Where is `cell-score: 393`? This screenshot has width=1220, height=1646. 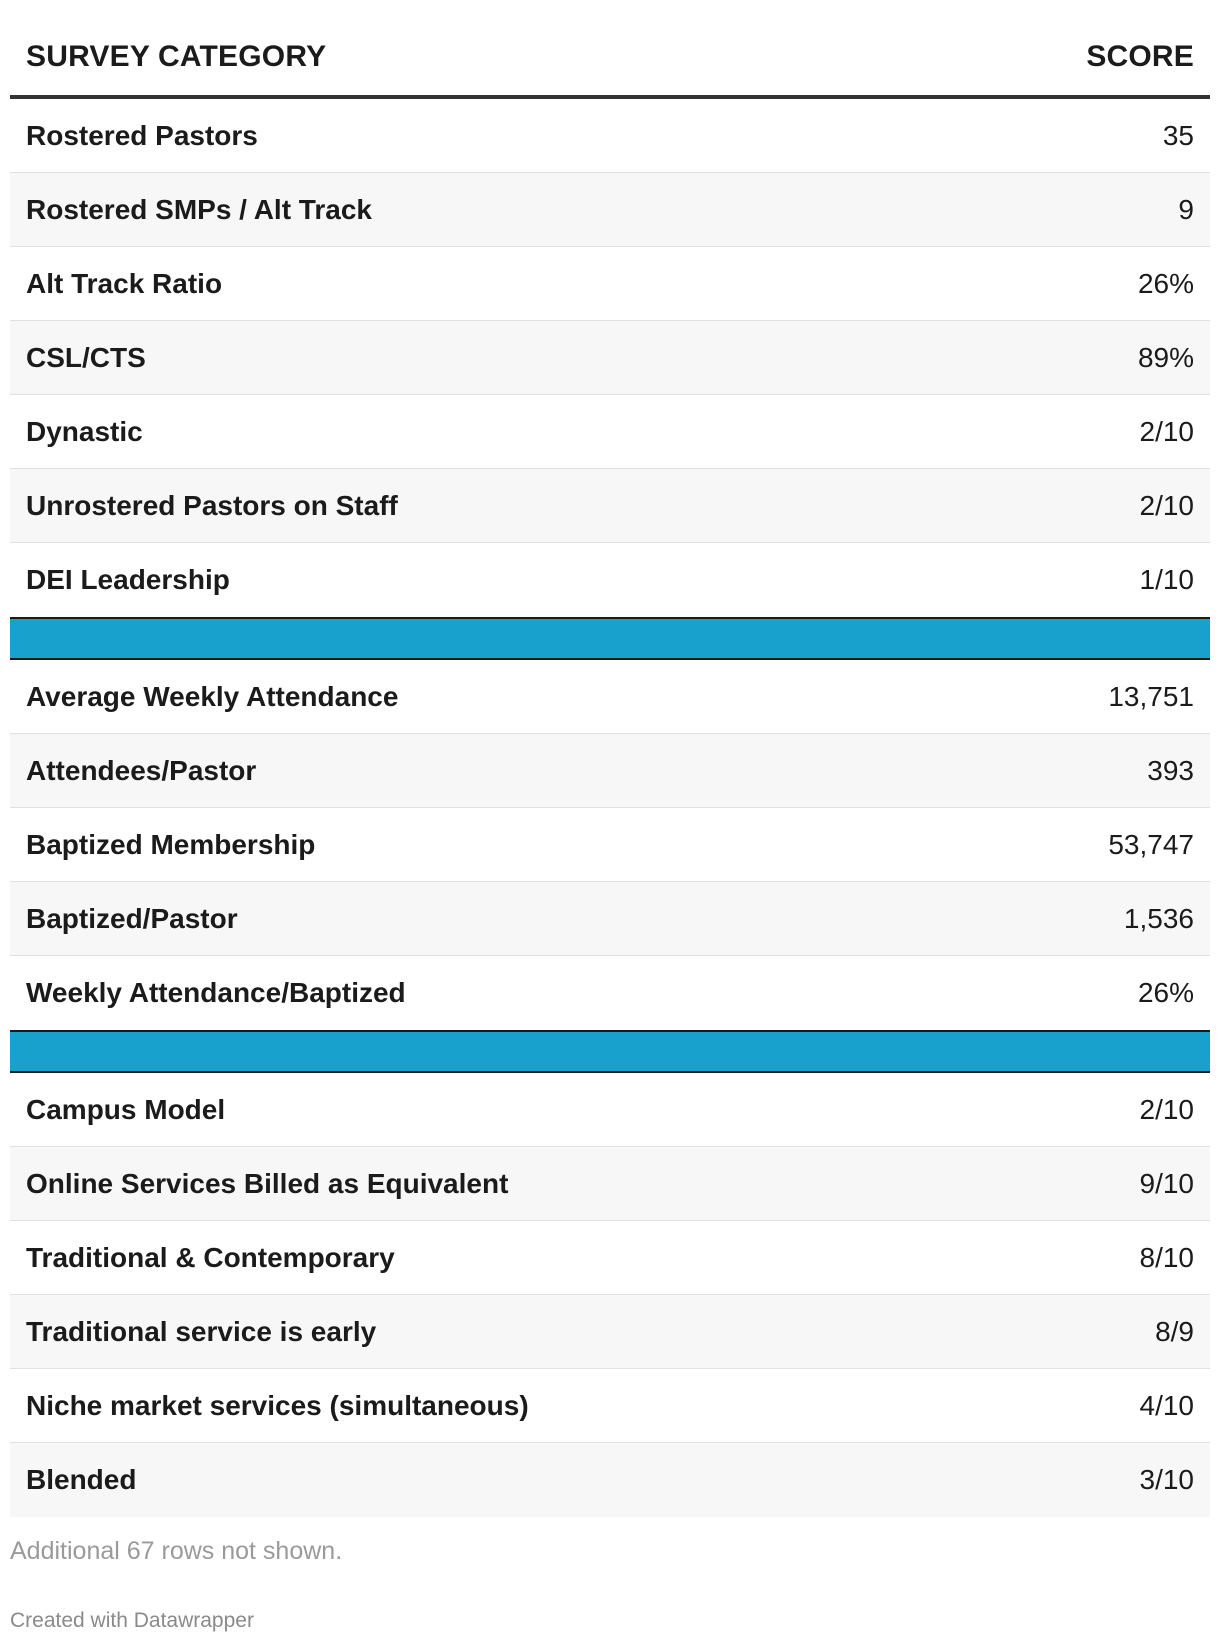 cell-score: 393 is located at coordinates (1170, 770).